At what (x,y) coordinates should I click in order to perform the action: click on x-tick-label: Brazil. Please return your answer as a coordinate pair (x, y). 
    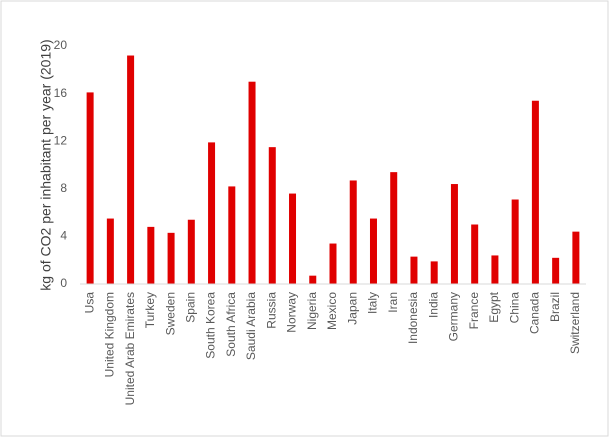
    Looking at the image, I should click on (555, 307).